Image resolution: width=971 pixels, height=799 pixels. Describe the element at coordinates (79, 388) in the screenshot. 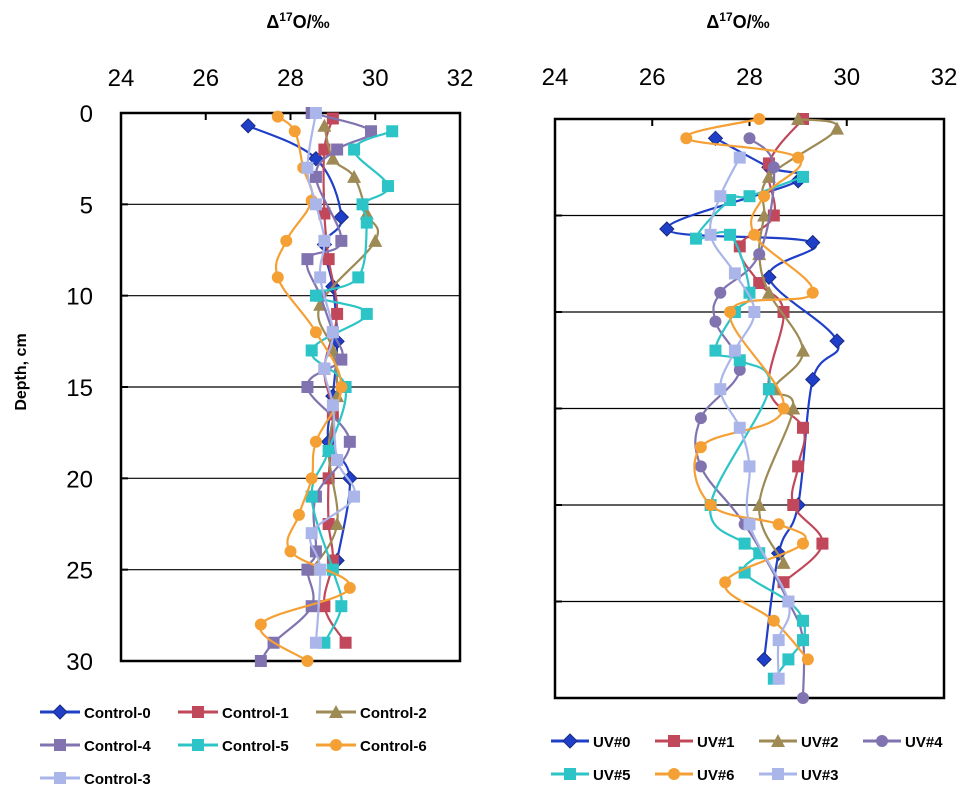

I see `y-tick-label: 15` at that location.